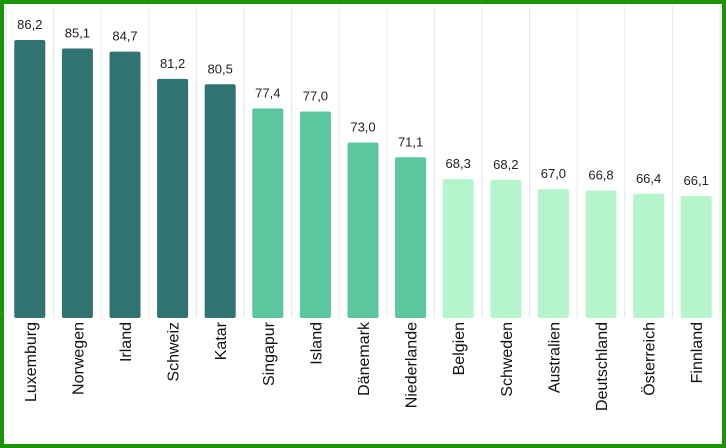 The image size is (726, 448). What do you see at coordinates (316, 343) in the screenshot?
I see `category-label: Island` at bounding box center [316, 343].